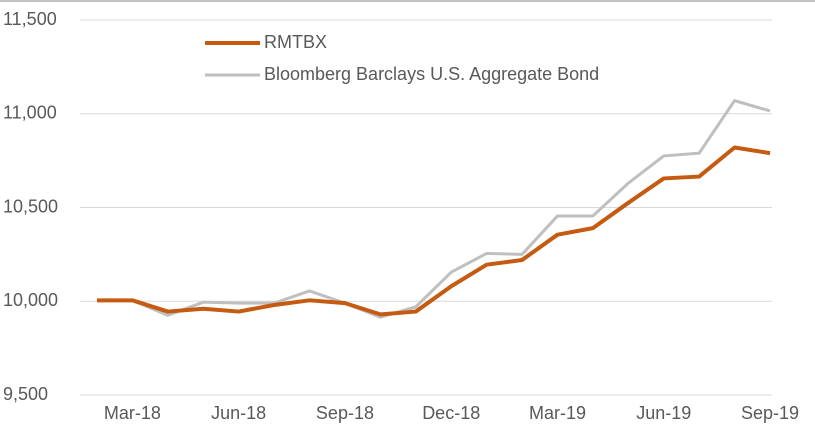  What do you see at coordinates (345, 413) in the screenshot?
I see `x-tick-label: Sep-18` at bounding box center [345, 413].